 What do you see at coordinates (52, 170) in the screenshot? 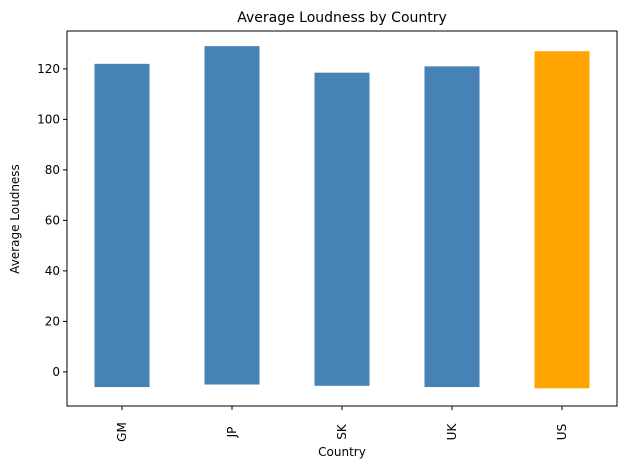
I see `y-tick-label: 80` at bounding box center [52, 170].